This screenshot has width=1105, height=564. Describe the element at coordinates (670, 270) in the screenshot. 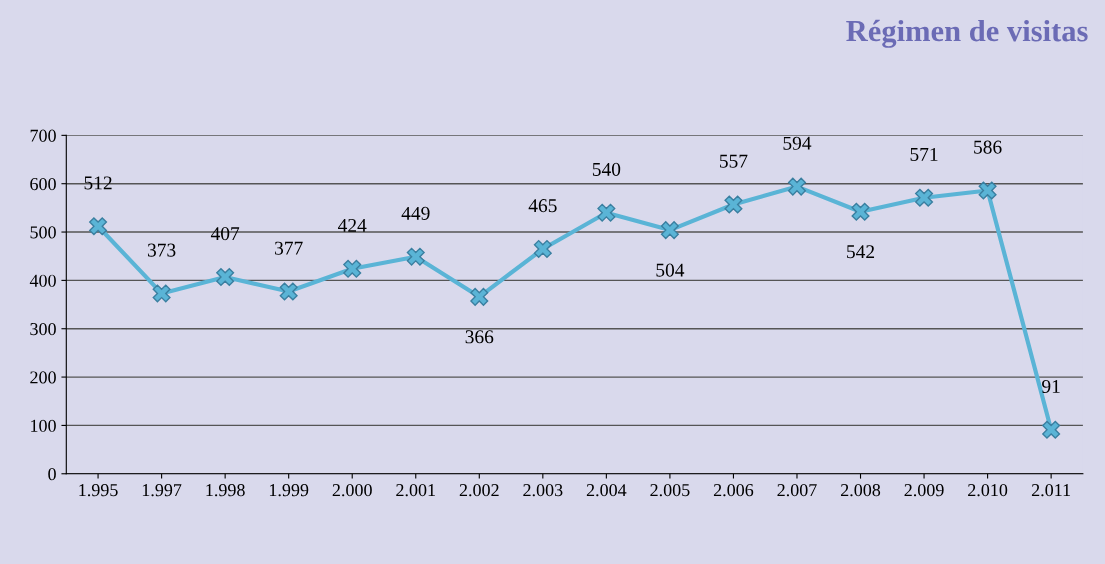

I see `data-label: 504` at that location.